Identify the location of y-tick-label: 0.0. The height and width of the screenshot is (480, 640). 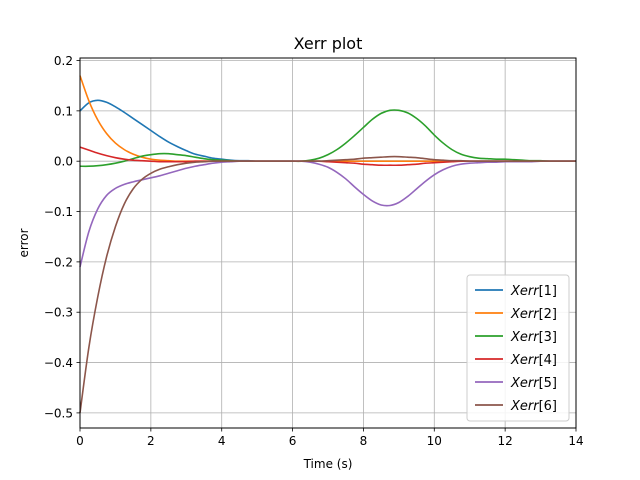
(63, 162).